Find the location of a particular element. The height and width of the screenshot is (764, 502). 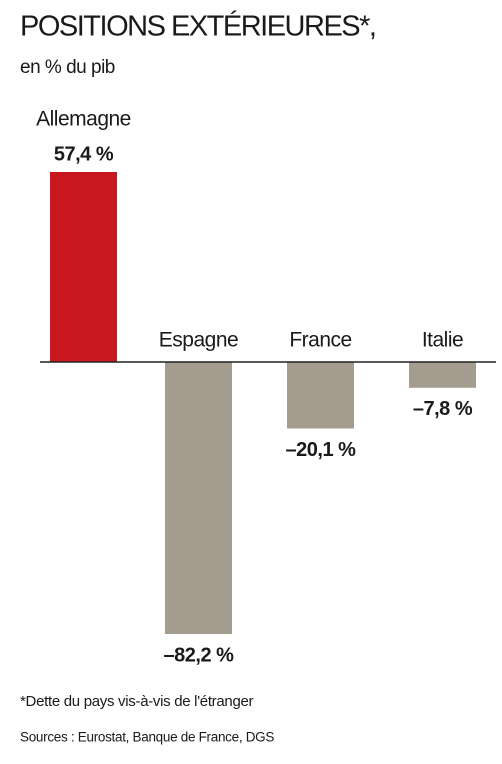

value-label: –20,1 % is located at coordinates (321, 450).